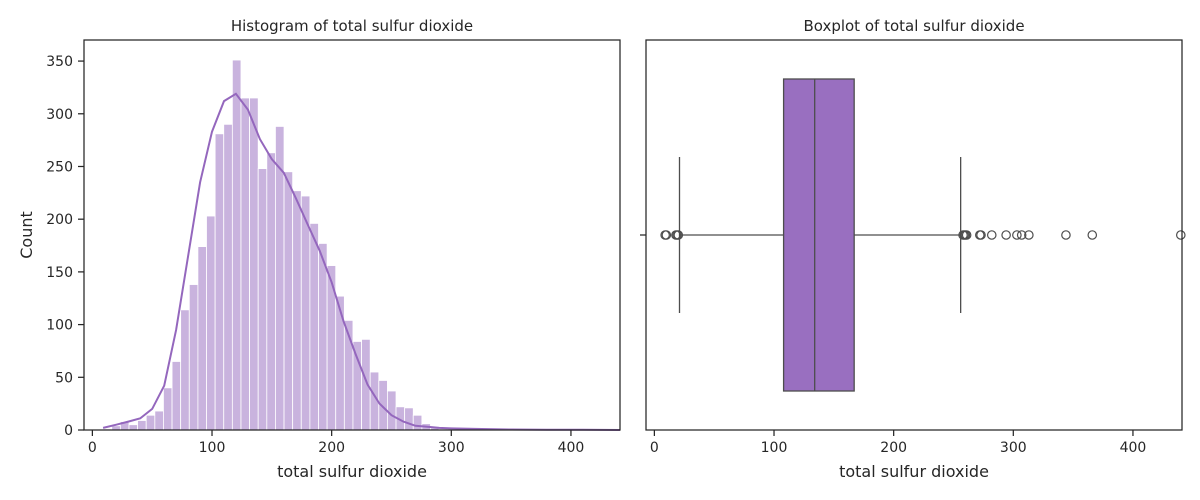  I want to click on histogram-x-ticks: 0 100 200 300 400, so click(336, 443).